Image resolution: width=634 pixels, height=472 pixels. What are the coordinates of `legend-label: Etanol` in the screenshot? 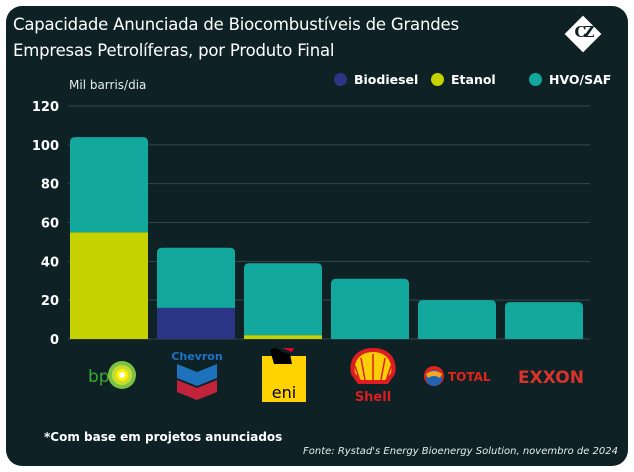 It's located at (473, 79).